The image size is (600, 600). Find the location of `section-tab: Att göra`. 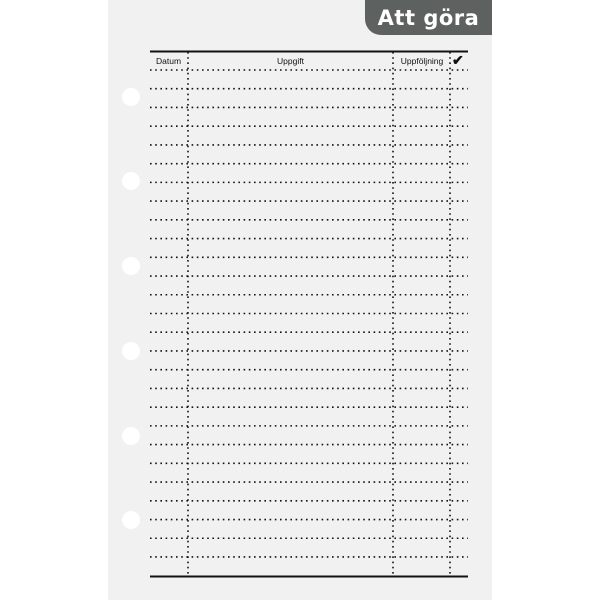

section-tab: Att göra is located at coordinates (428, 17).